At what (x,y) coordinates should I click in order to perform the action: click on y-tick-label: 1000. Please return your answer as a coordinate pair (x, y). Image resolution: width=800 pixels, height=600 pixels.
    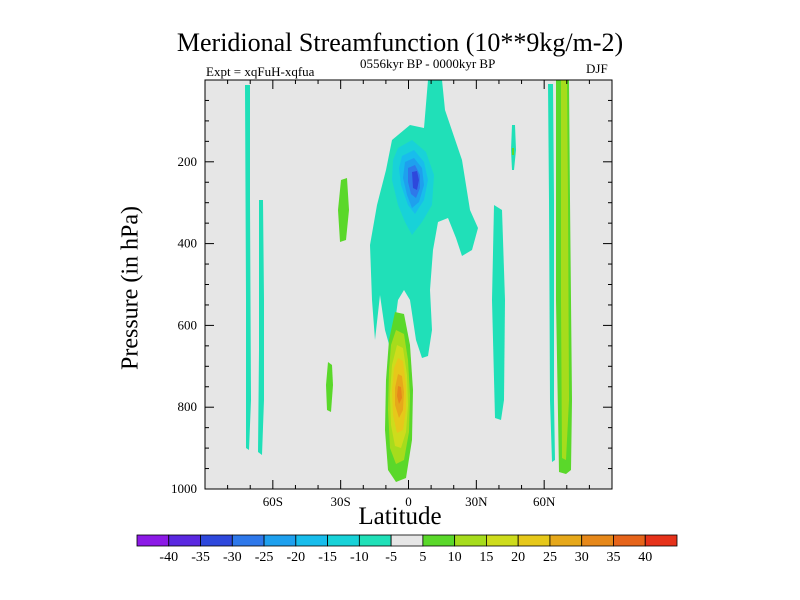
    Looking at the image, I should click on (184, 488).